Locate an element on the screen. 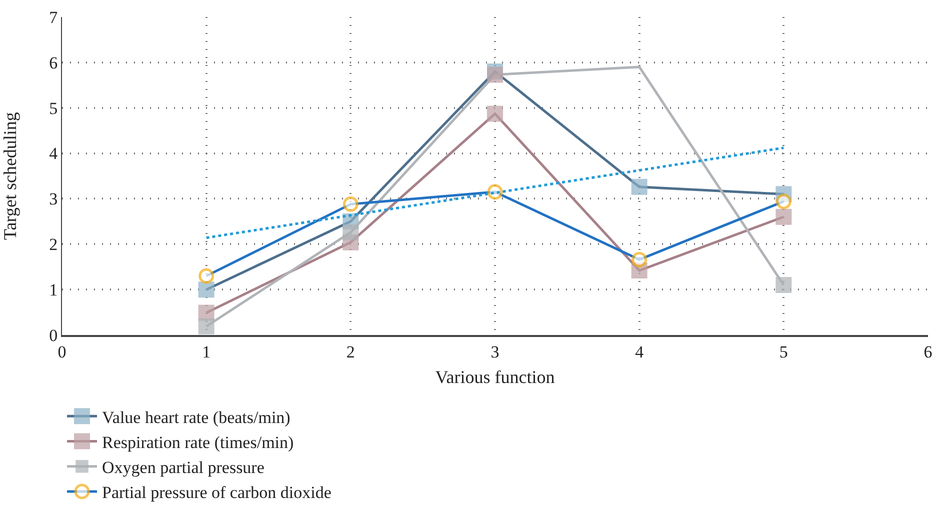  legend-label: Partial pressure of carbon dioxide is located at coordinates (217, 492).